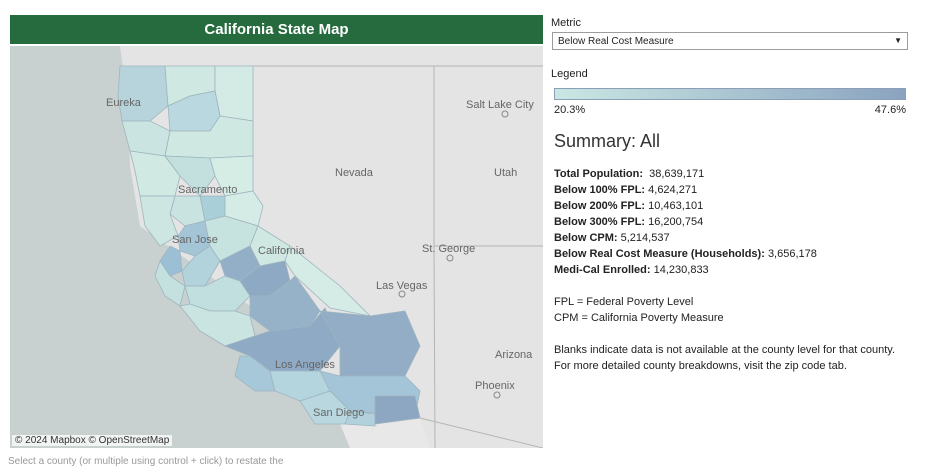 This screenshot has height=467, width=950. I want to click on place-label: Phoenix, so click(495, 386).